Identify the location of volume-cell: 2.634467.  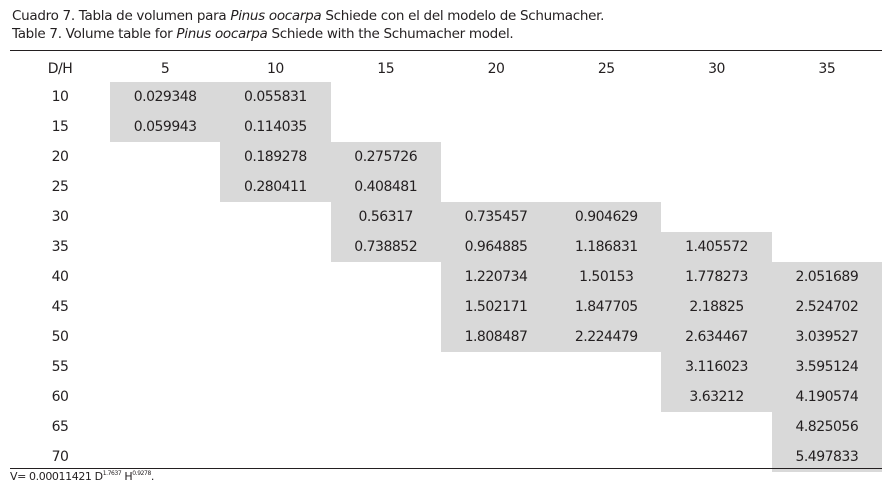
(716, 337).